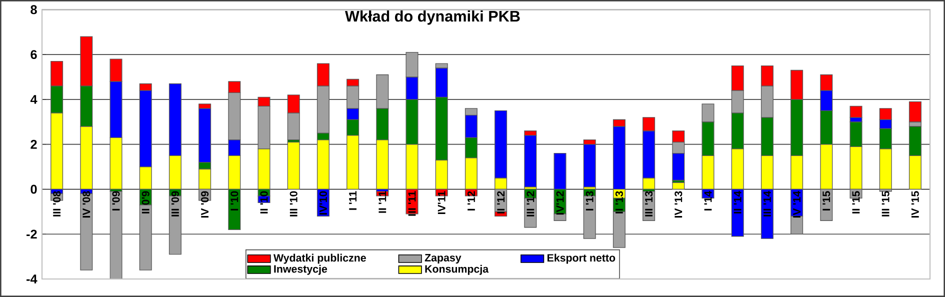 Image resolution: width=945 pixels, height=297 pixels. Describe the element at coordinates (442, 202) in the screenshot. I see `x-tick-label: IV'11` at that location.